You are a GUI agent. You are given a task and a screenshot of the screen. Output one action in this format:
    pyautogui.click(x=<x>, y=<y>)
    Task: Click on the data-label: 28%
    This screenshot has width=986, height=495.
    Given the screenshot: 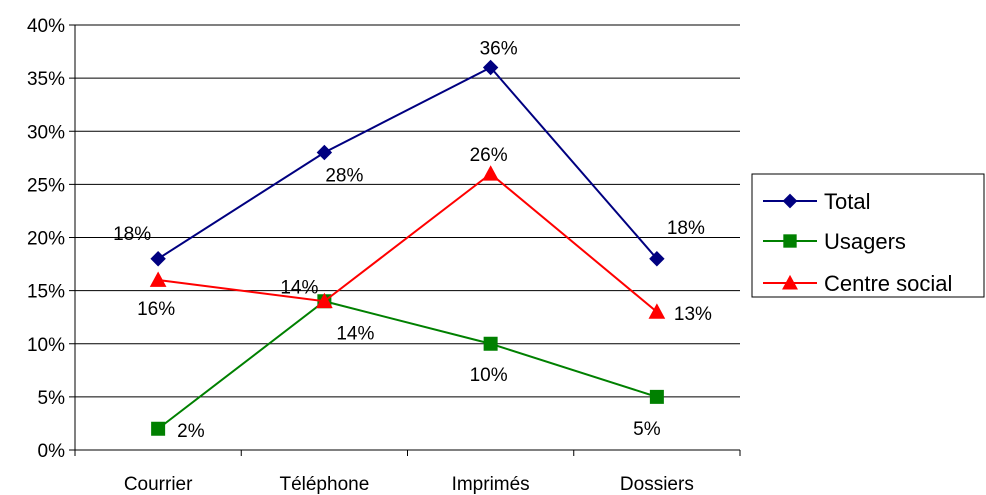 What is the action you would take?
    pyautogui.click(x=344, y=176)
    